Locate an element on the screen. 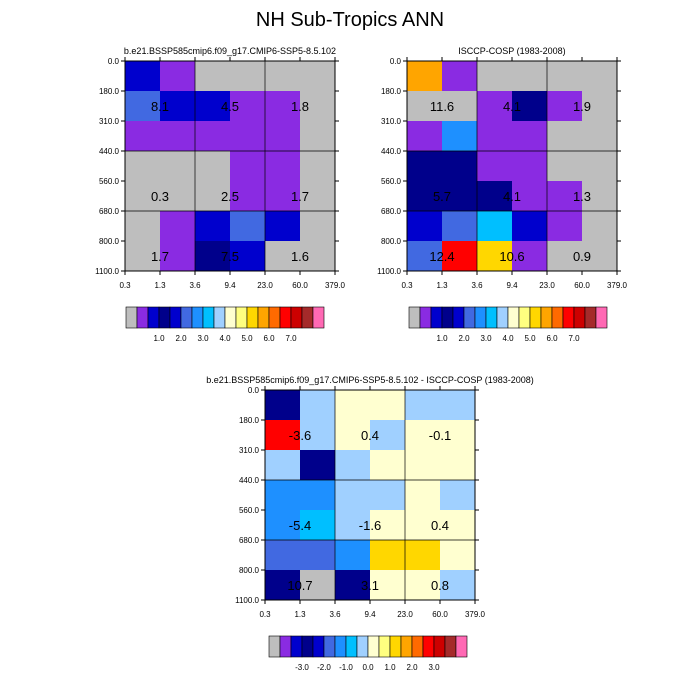 The image size is (700, 700). y-tick-label: 0.0 is located at coordinates (396, 61).